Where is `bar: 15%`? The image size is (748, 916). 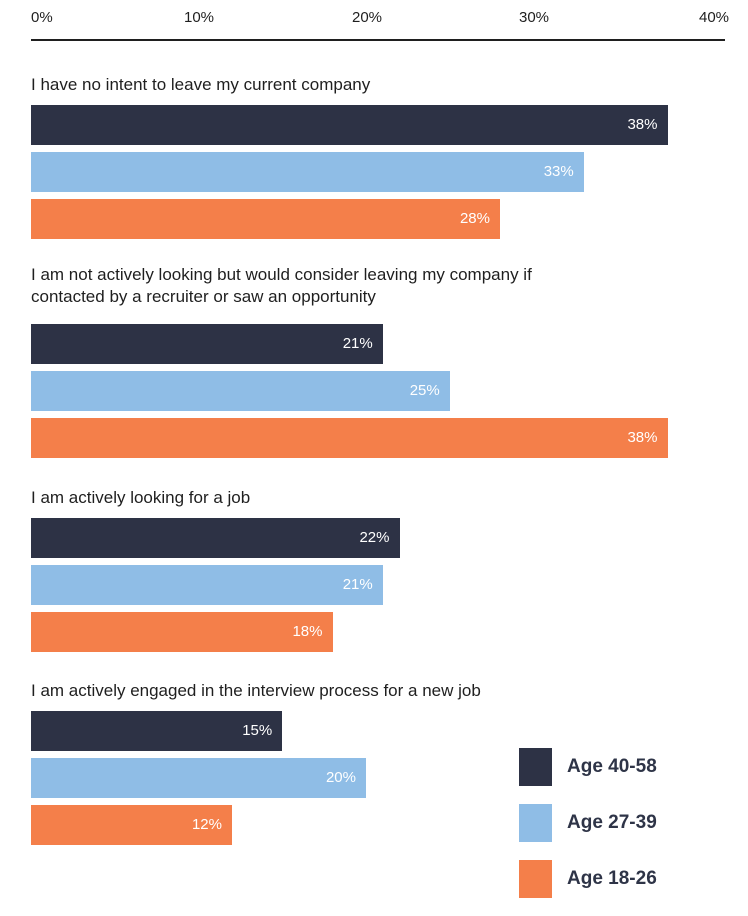 bar: 15% is located at coordinates (157, 731).